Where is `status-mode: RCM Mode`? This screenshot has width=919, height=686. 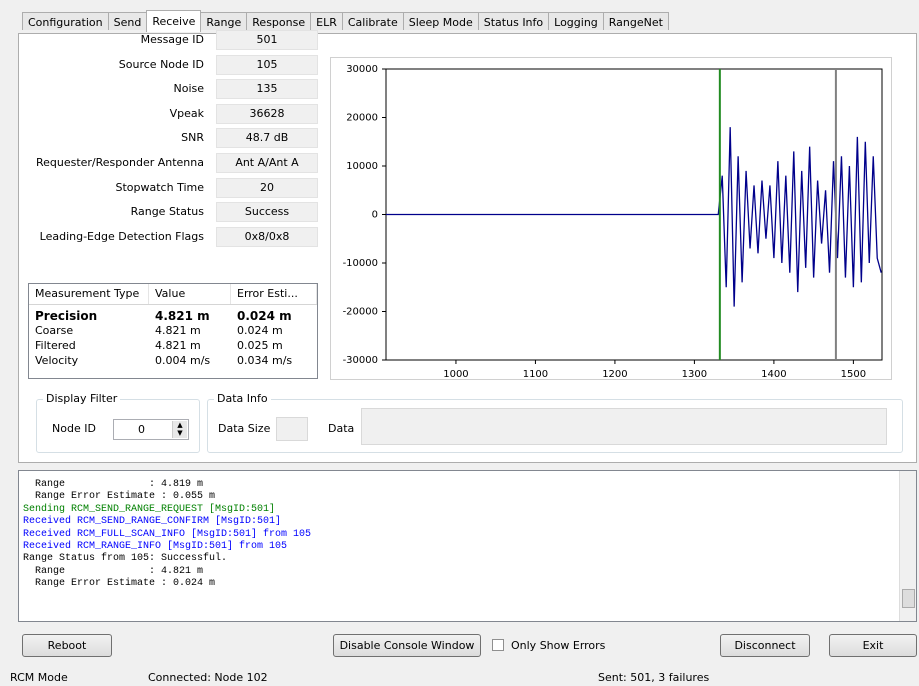 status-mode: RCM Mode is located at coordinates (39, 677).